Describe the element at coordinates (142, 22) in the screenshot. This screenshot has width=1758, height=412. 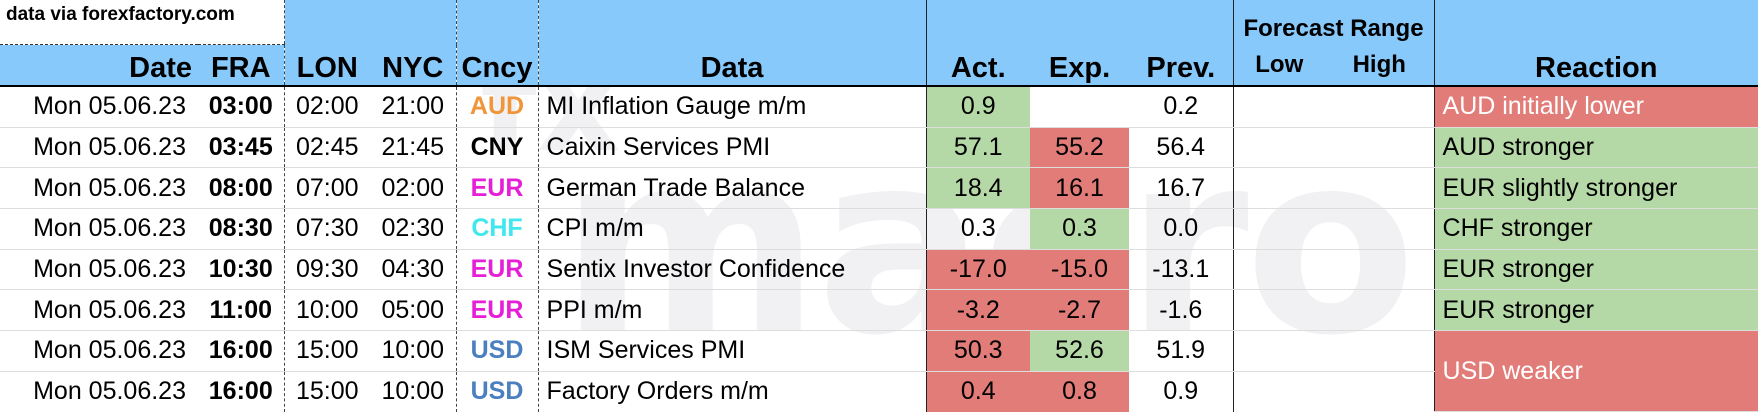
I see `source-credit: data via forexfactory.com` at that location.